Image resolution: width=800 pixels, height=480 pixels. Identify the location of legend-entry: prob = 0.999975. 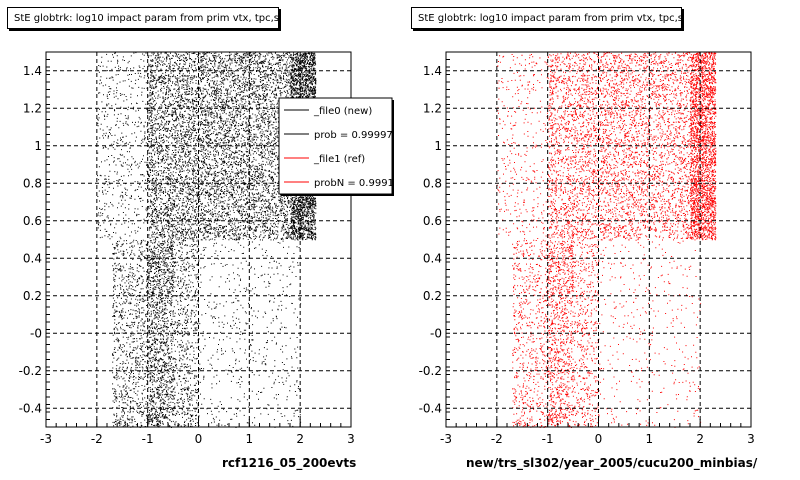
(356, 135).